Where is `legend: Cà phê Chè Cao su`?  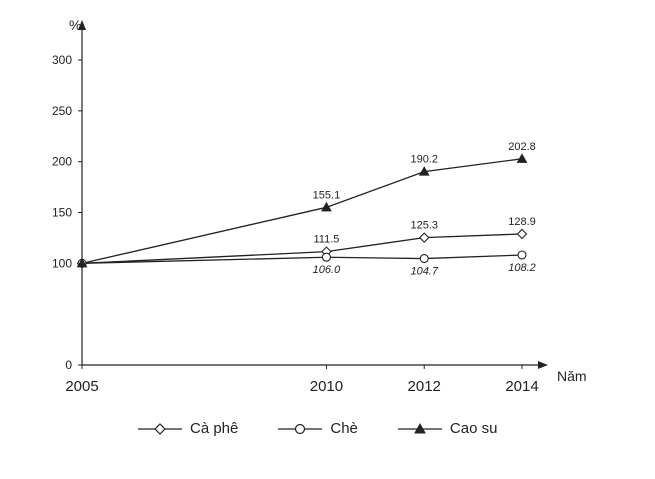
legend: Cà phê Chè Cao su is located at coordinates (317, 428).